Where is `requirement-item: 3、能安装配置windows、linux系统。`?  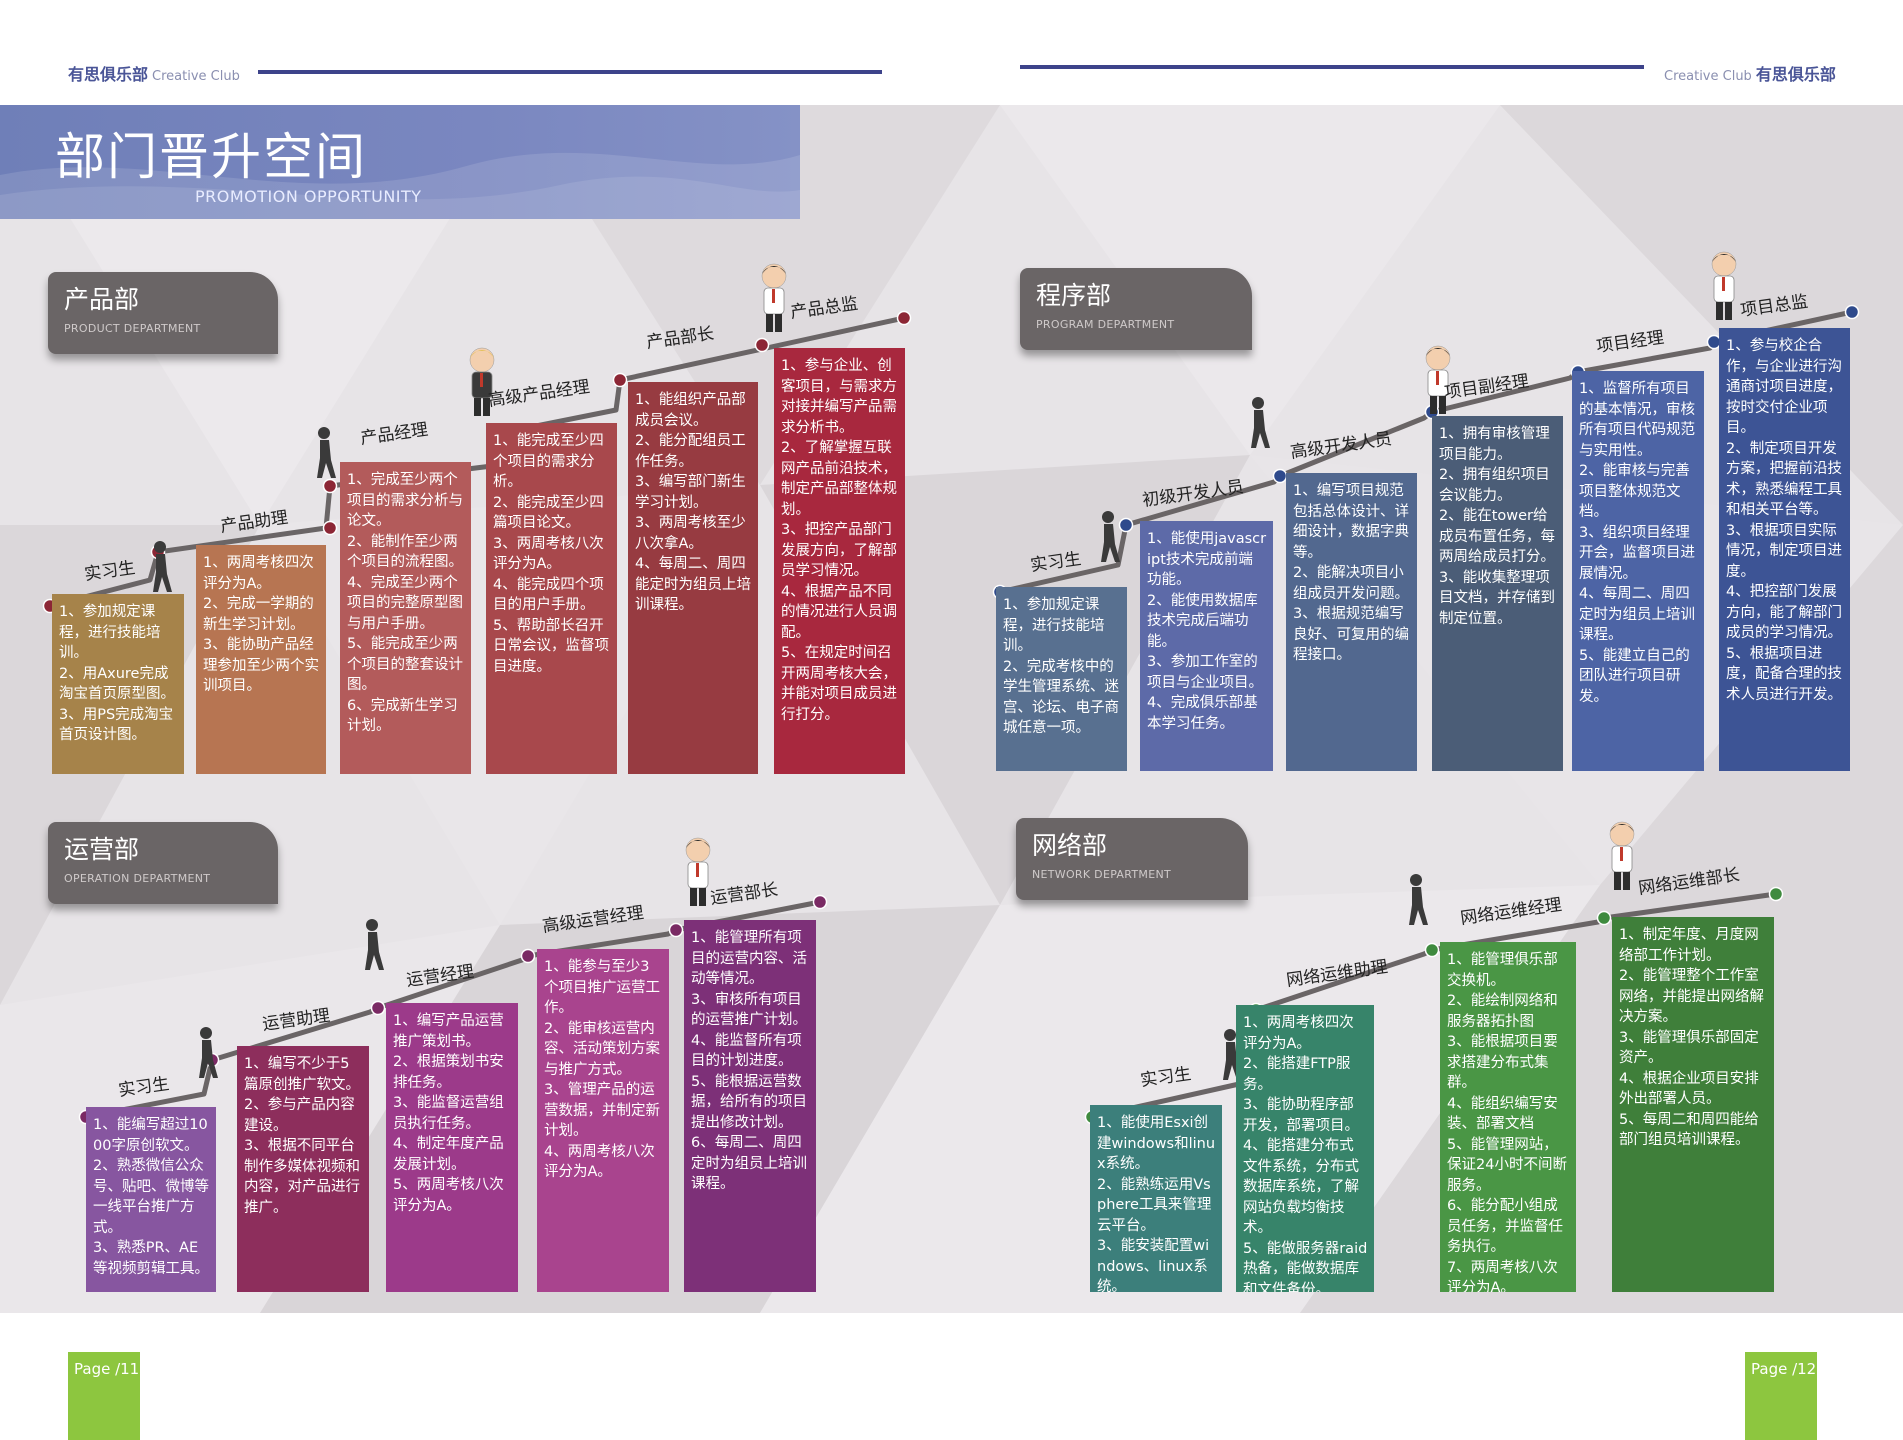 requirement-item: 3、能安装配置windows、linux系统。 is located at coordinates (1153, 1265).